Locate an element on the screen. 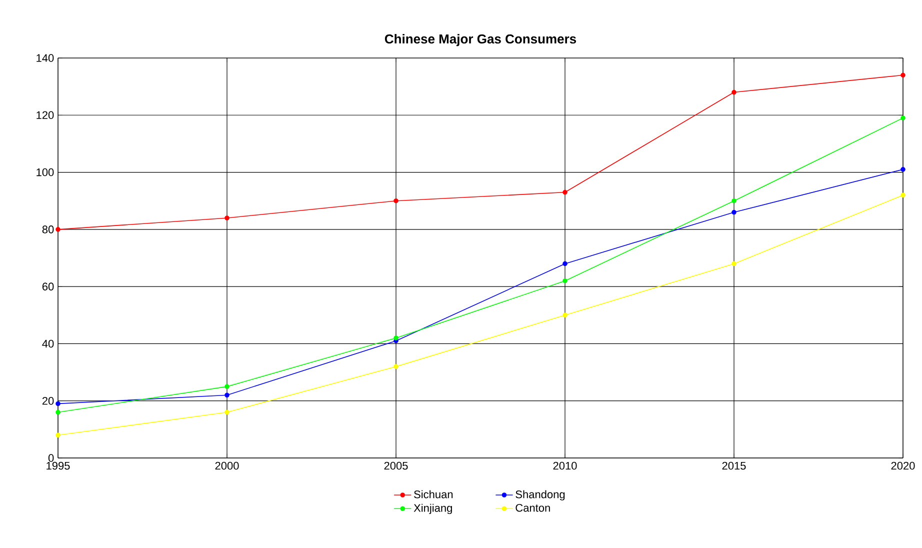 Image resolution: width=922 pixels, height=548 pixels. y-tick-label: 60 is located at coordinates (48, 286).